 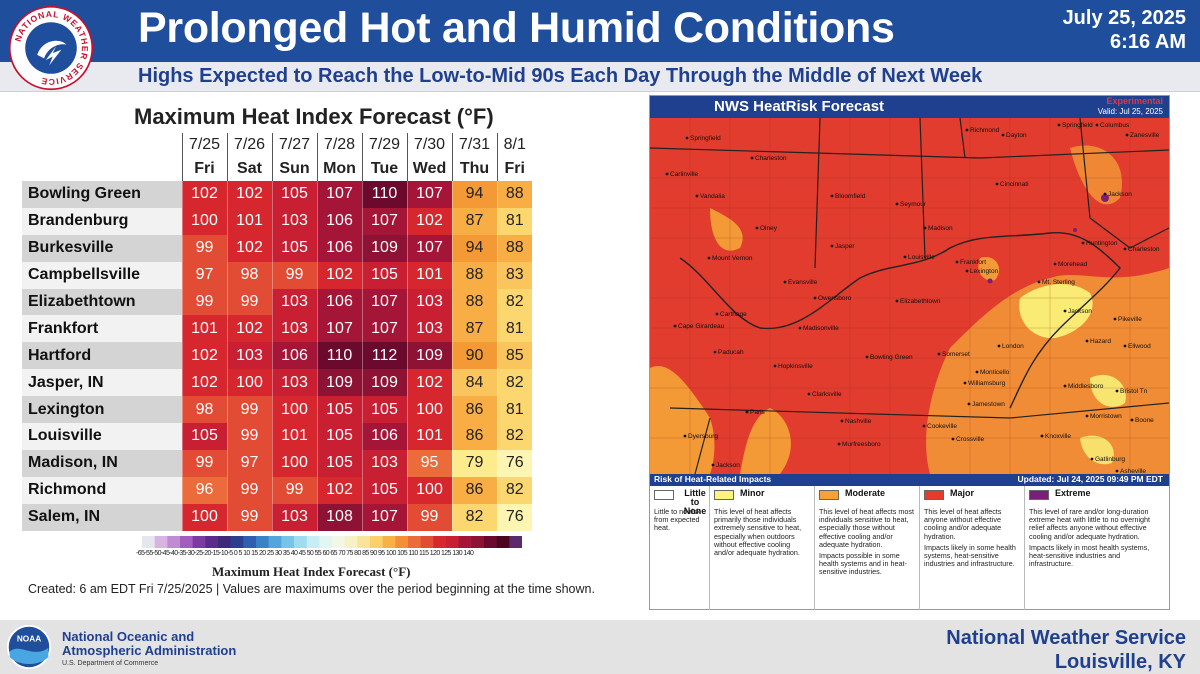 What do you see at coordinates (249, 221) in the screenshot?
I see `heat-index-value: 101` at bounding box center [249, 221].